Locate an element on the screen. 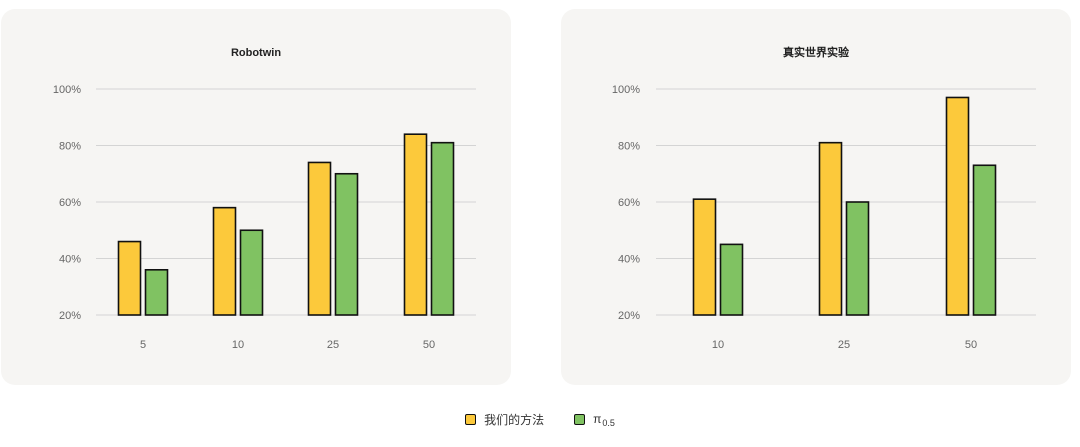 The image size is (1080, 447). legend-pi-symbol: π is located at coordinates (597, 418).